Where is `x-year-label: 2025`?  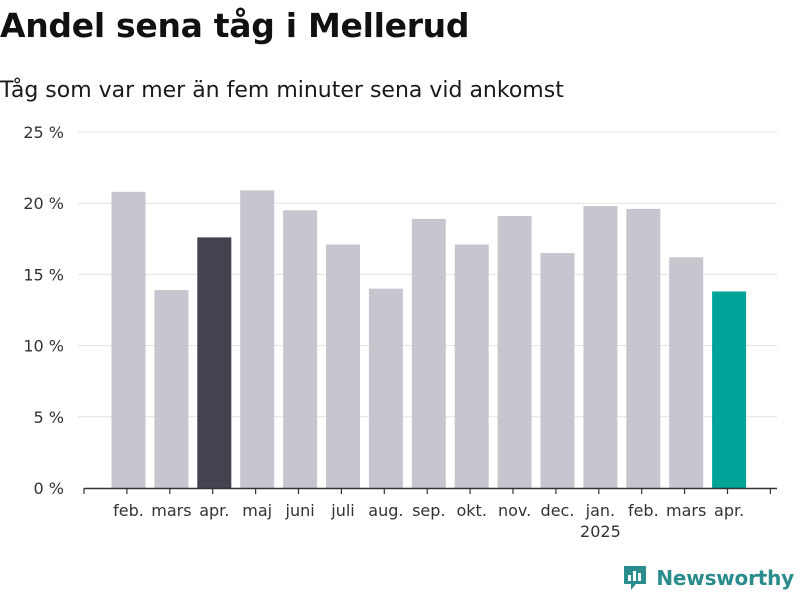
x-year-label: 2025 is located at coordinates (600, 531).